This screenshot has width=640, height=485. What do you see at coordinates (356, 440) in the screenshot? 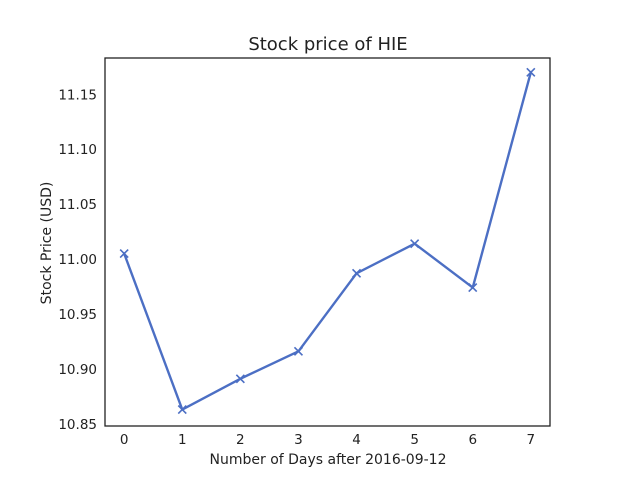
I see `x-tick-label: 4` at bounding box center [356, 440].